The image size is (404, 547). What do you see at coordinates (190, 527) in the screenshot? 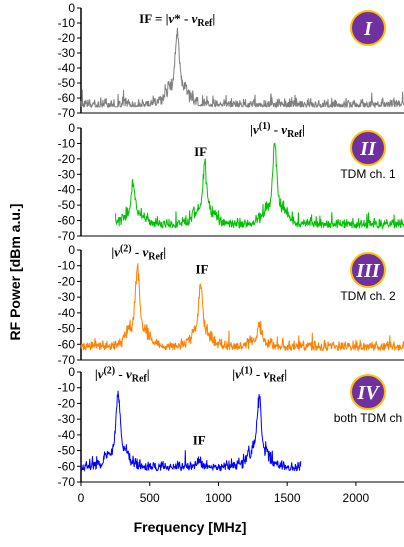
I see `x-axis-label: Frequency [MHz]` at bounding box center [190, 527].